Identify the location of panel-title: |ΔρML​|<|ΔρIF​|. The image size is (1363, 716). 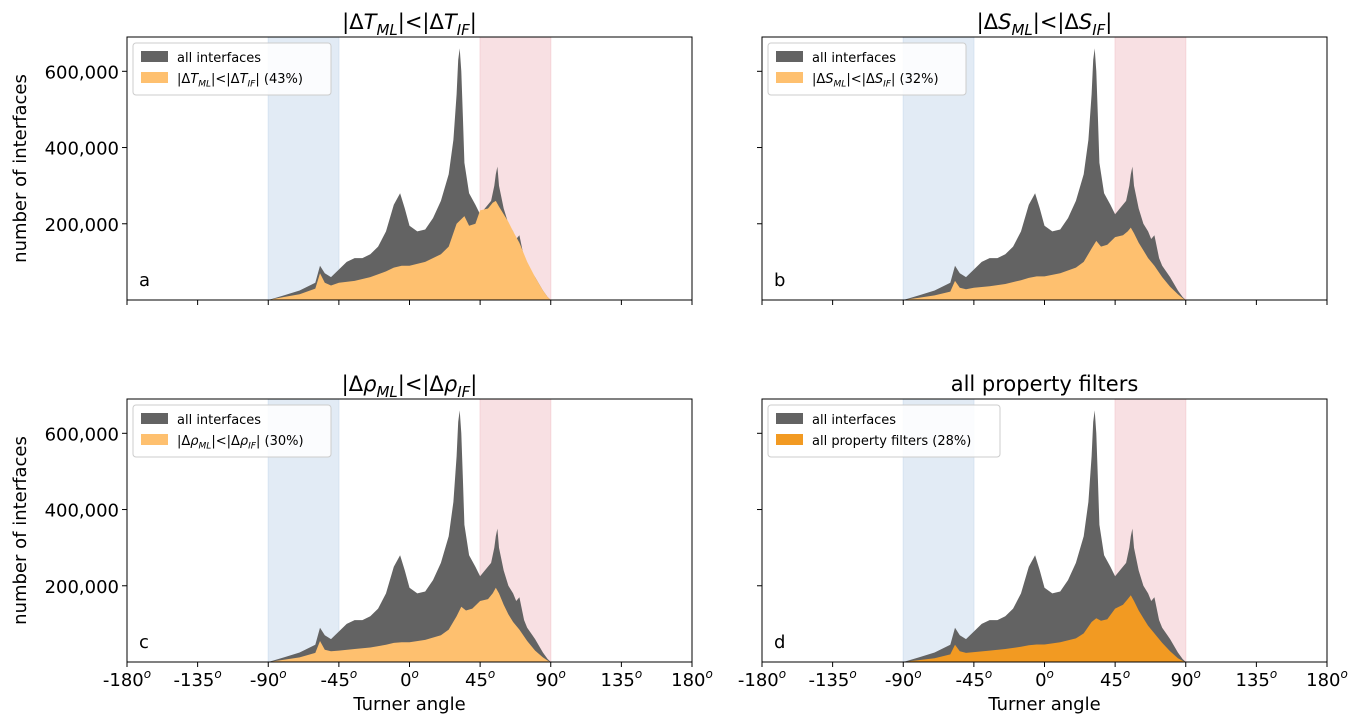
(410, 386).